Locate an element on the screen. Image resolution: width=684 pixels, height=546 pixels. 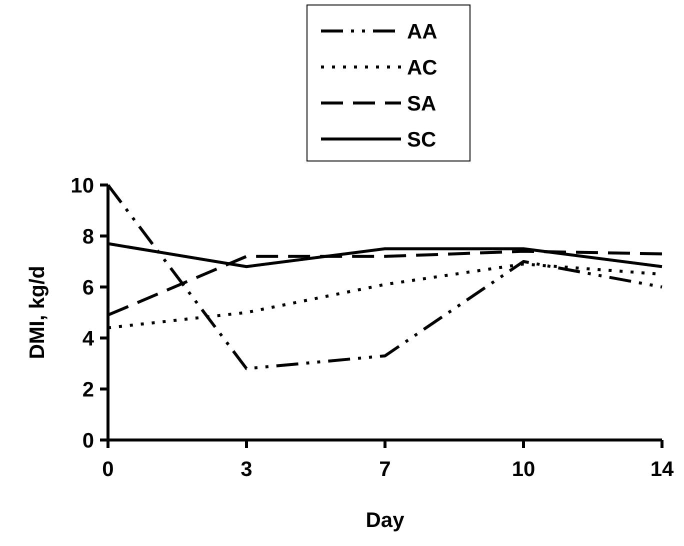
x-tick-label: 10 is located at coordinates (524, 469).